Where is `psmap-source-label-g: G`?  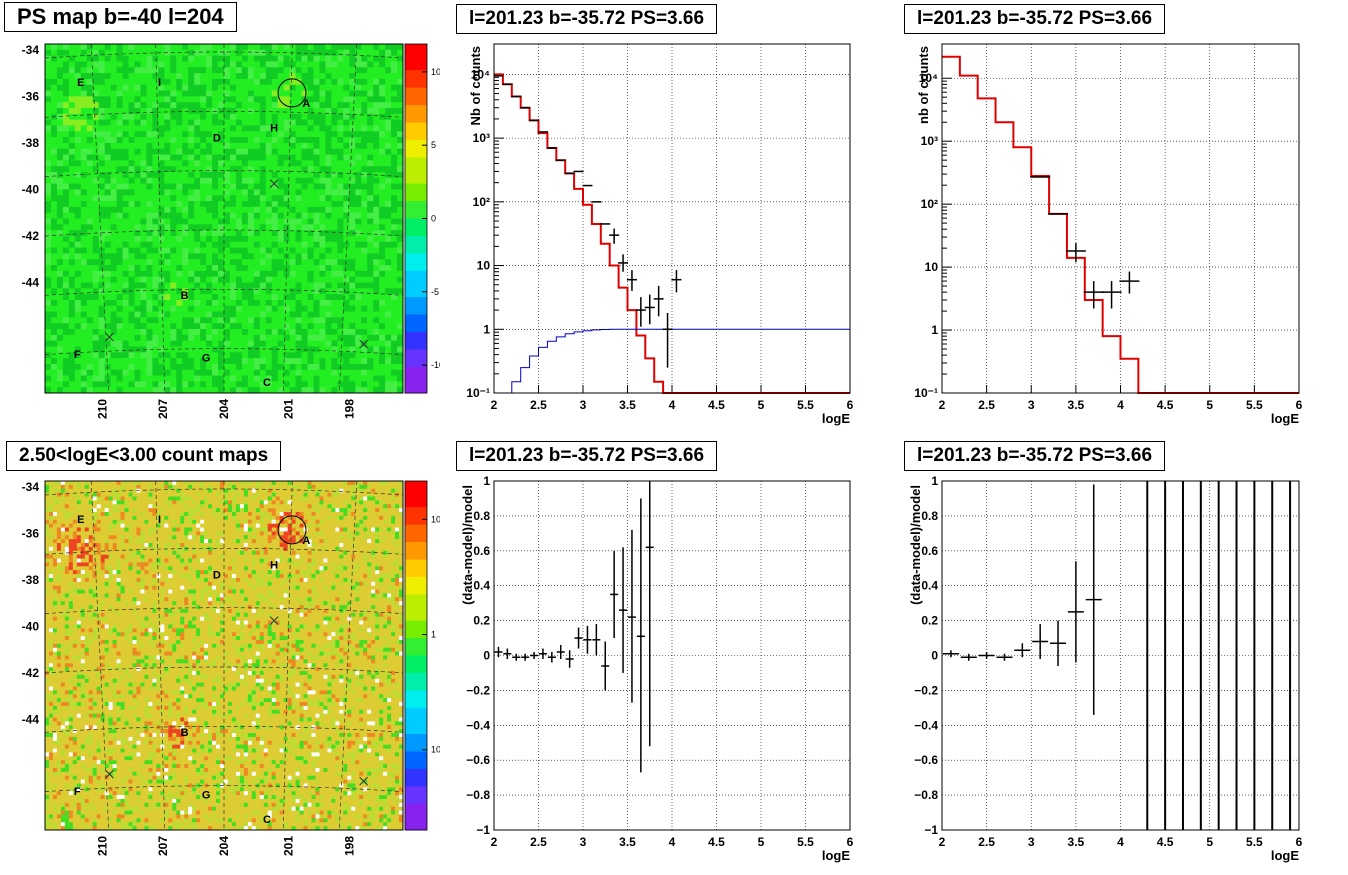 psmap-source-label-g: G is located at coordinates (206, 359).